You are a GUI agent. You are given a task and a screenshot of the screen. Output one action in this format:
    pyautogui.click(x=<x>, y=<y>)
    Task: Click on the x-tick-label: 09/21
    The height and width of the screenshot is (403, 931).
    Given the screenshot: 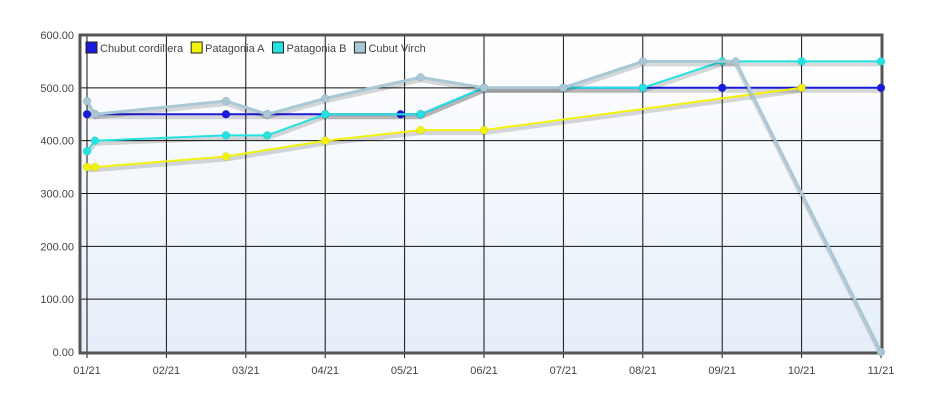 What is the action you would take?
    pyautogui.click(x=722, y=371)
    